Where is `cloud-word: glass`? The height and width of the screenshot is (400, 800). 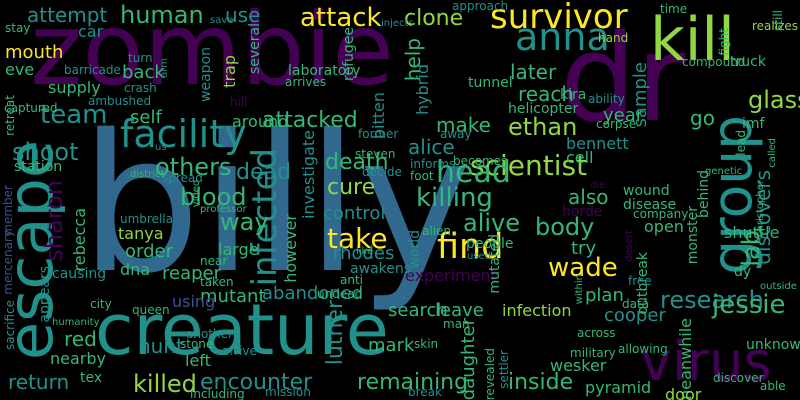 cloud-word: glass is located at coordinates (774, 100).